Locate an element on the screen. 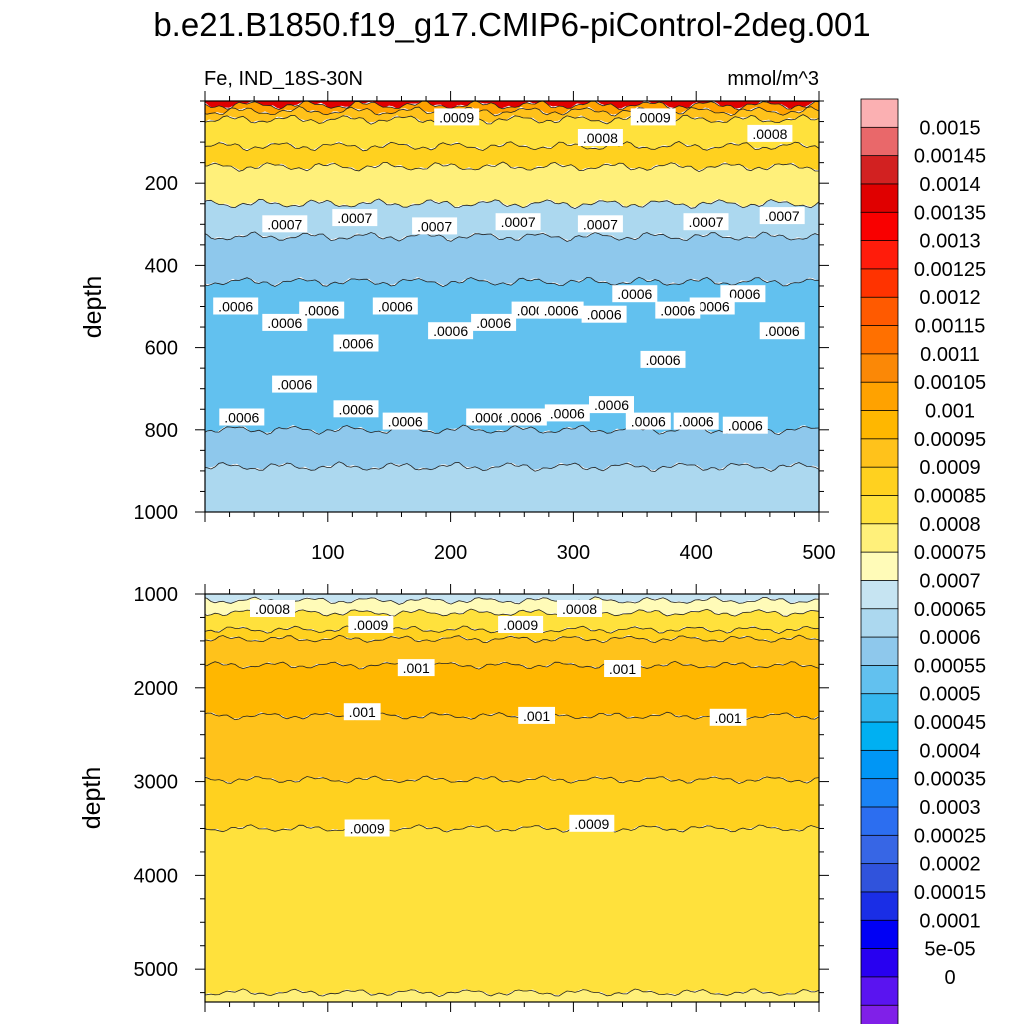 Image resolution: width=1024 pixels, height=1024 pixels. colorbar-label: 0.00065 is located at coordinates (950, 610).